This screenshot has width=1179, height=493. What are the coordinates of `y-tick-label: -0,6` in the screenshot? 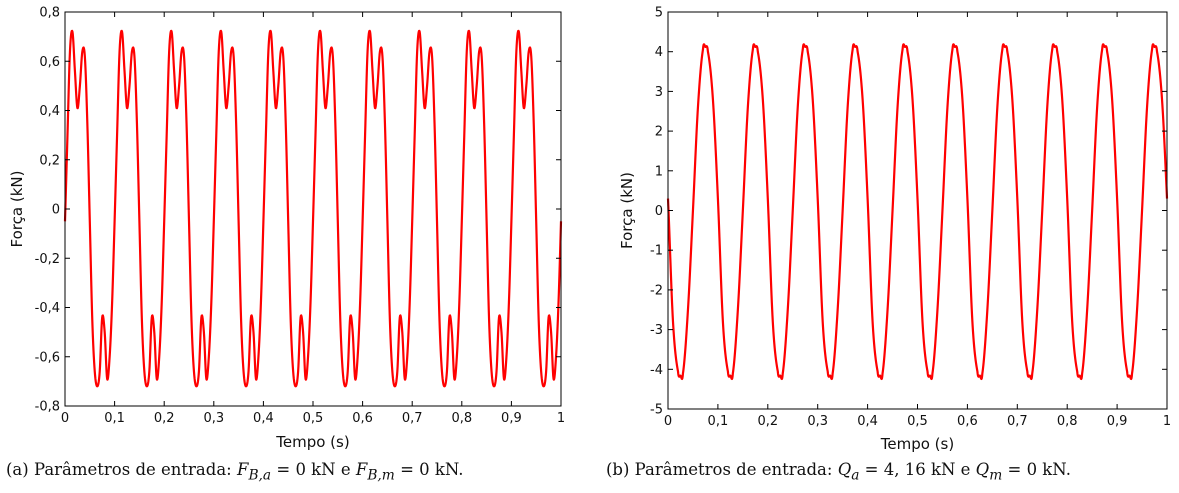 It's located at (47, 357).